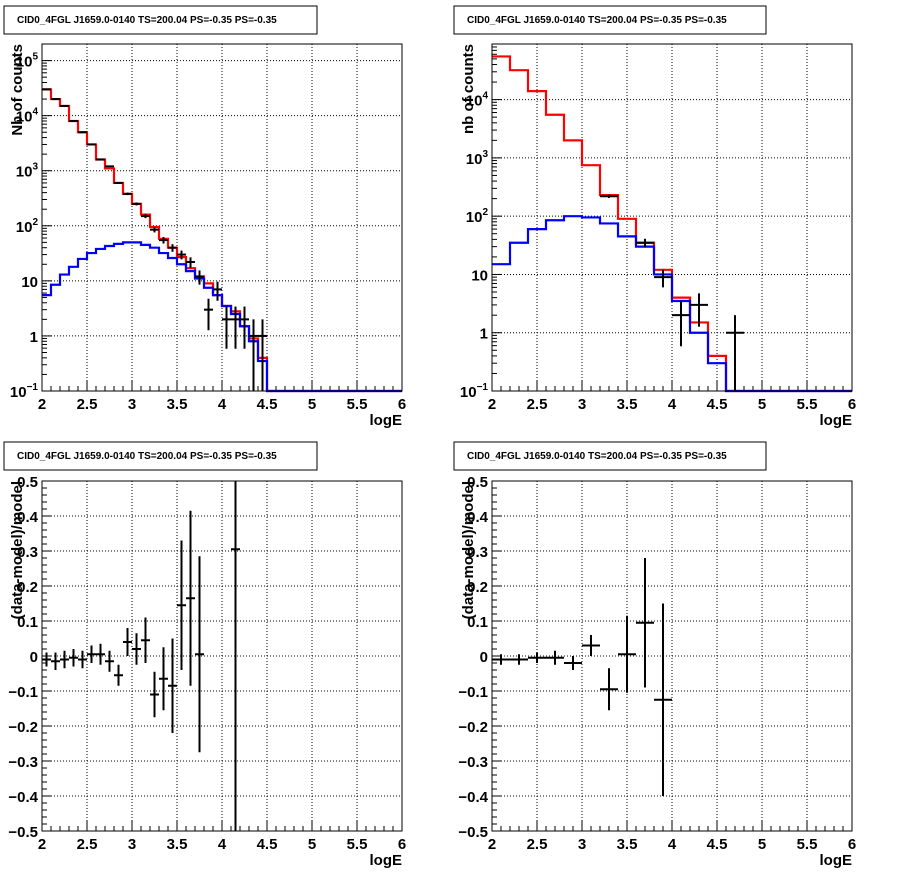  Describe the element at coordinates (23, 762) in the screenshot. I see `y-tick-label: −0.3` at that location.